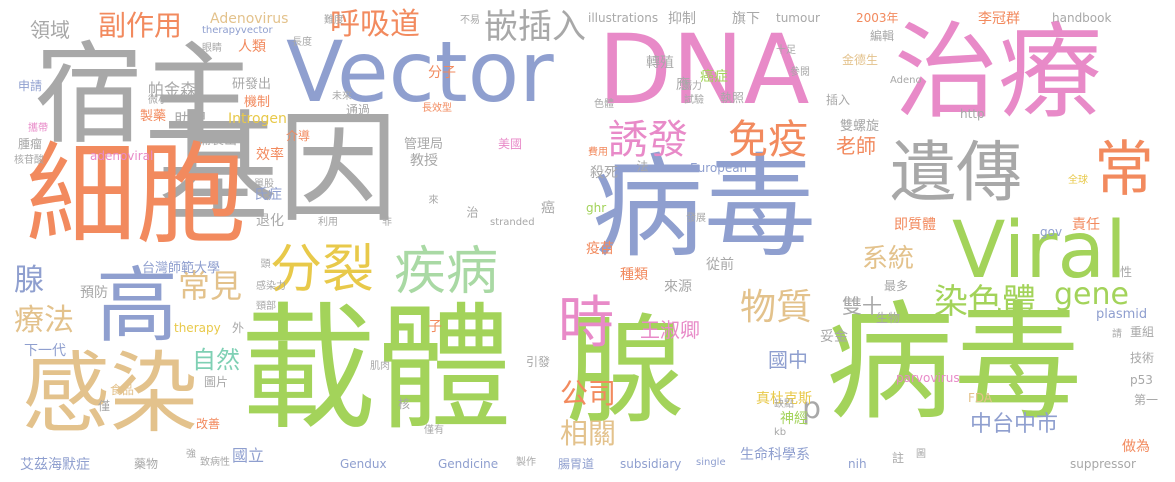 The height and width of the screenshot is (482, 1175). Describe the element at coordinates (181, 268) in the screenshot. I see `word-taiwanshifandaxue: 台灣師範大學` at that location.